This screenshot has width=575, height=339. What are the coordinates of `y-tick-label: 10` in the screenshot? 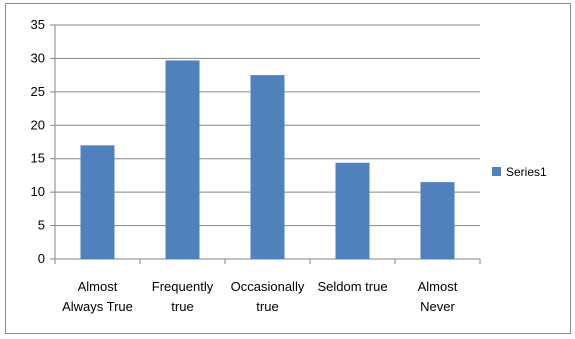 It's located at (38, 191).